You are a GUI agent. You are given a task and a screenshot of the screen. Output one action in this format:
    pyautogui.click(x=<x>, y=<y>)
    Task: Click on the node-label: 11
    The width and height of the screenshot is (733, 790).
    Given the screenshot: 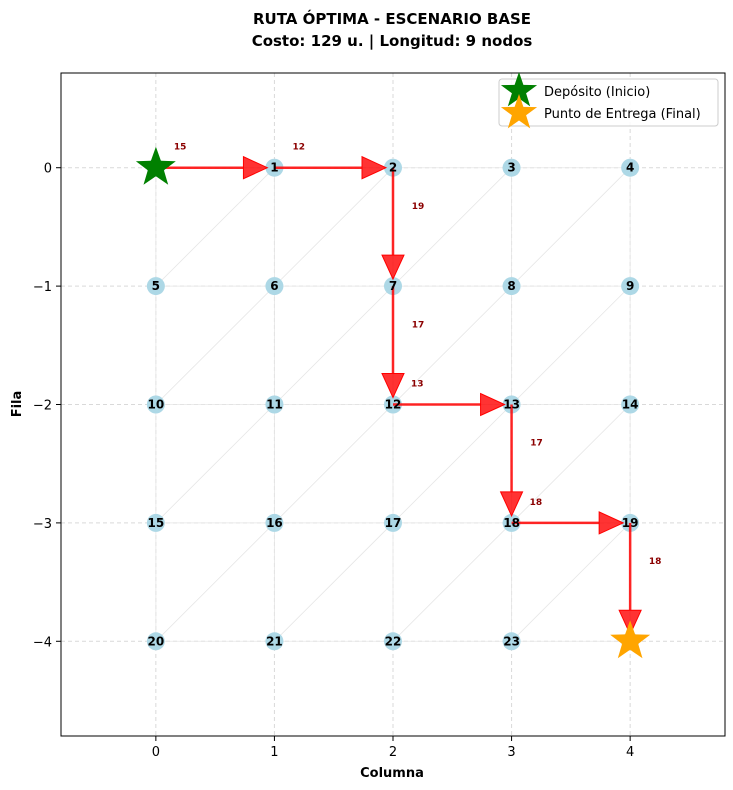 What is the action you would take?
    pyautogui.click(x=274, y=405)
    